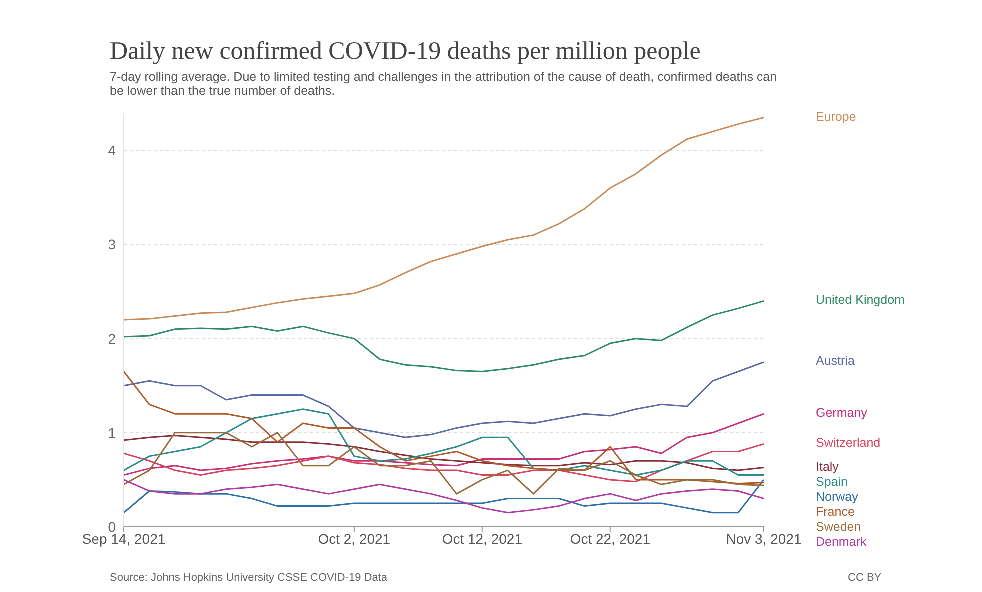 This screenshot has width=982, height=592. What do you see at coordinates (112, 150) in the screenshot?
I see `y-tick-label: 4` at bounding box center [112, 150].